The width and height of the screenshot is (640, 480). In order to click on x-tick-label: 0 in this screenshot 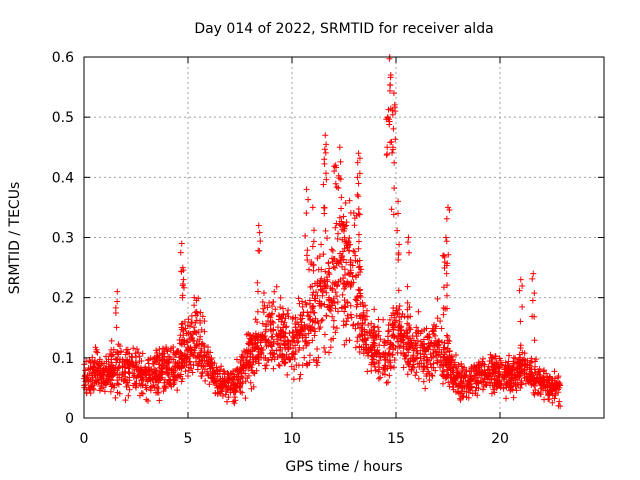, I will do `click(84, 439)`.